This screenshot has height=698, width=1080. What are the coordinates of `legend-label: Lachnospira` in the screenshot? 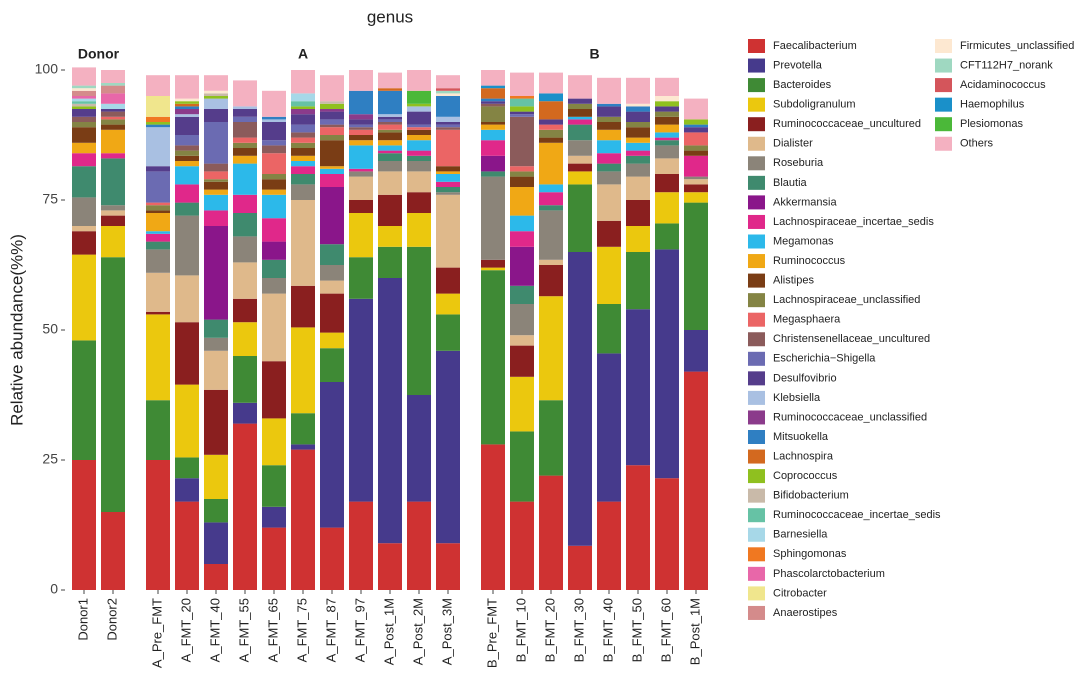 It's located at (803, 456).